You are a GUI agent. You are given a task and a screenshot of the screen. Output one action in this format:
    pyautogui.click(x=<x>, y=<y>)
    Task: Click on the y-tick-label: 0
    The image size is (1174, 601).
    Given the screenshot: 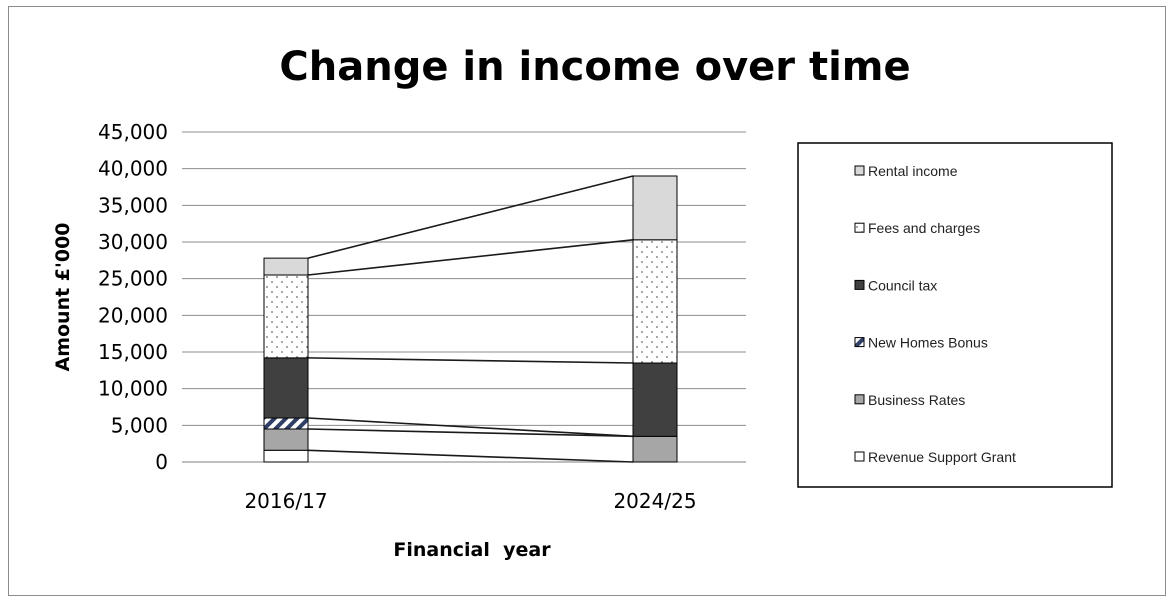 What is the action you would take?
    pyautogui.click(x=161, y=462)
    